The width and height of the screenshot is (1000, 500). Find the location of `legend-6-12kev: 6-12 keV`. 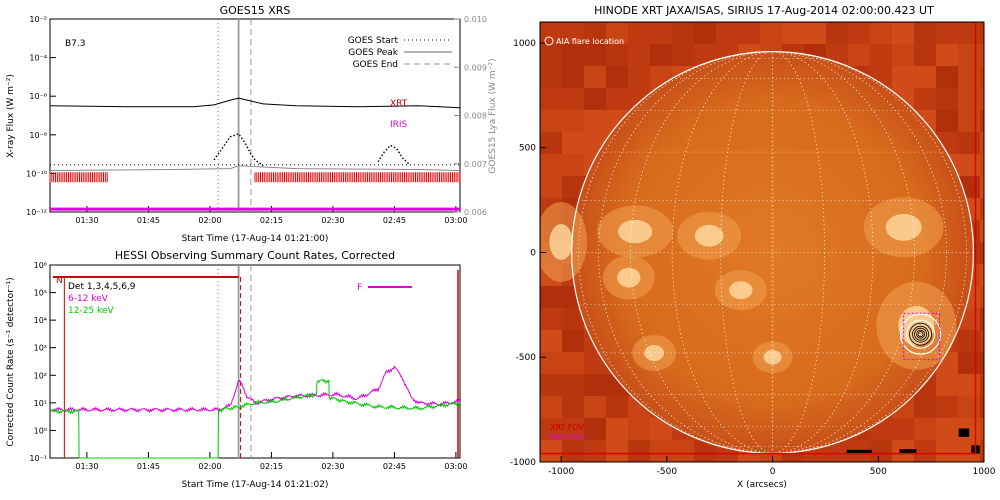

legend-6-12kev: 6-12 keV is located at coordinates (88, 299).